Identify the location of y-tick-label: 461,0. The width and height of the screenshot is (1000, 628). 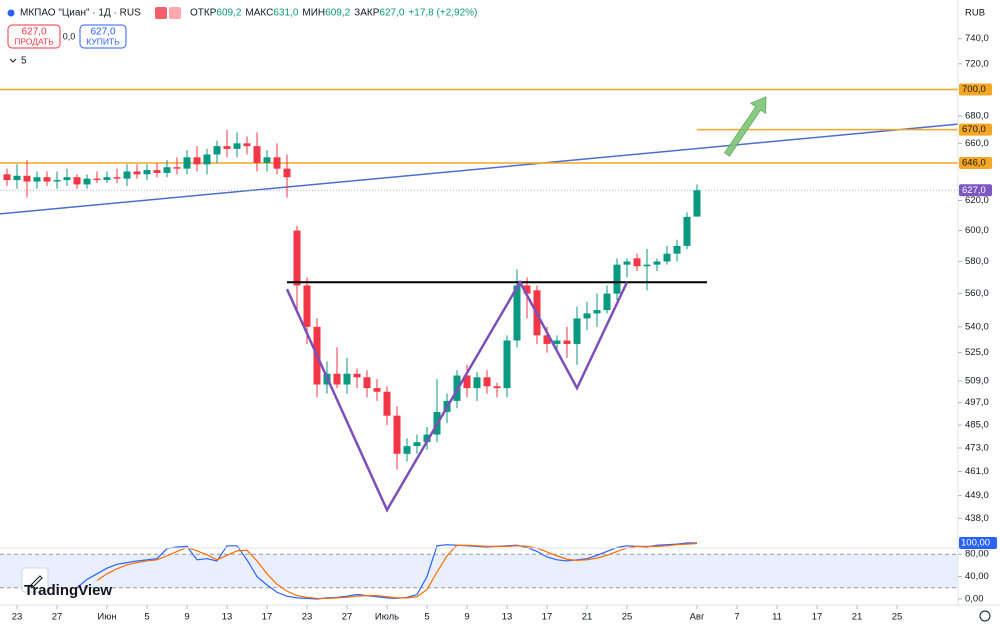
(977, 471).